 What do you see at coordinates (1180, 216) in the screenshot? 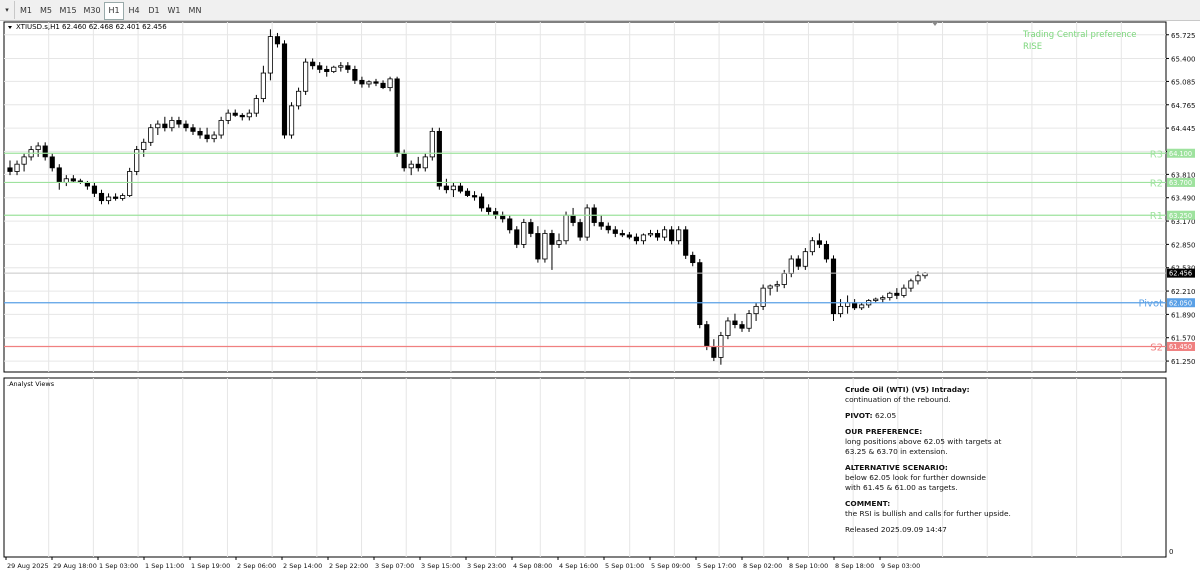
I see `level-price-label: 63.250` at bounding box center [1180, 216].